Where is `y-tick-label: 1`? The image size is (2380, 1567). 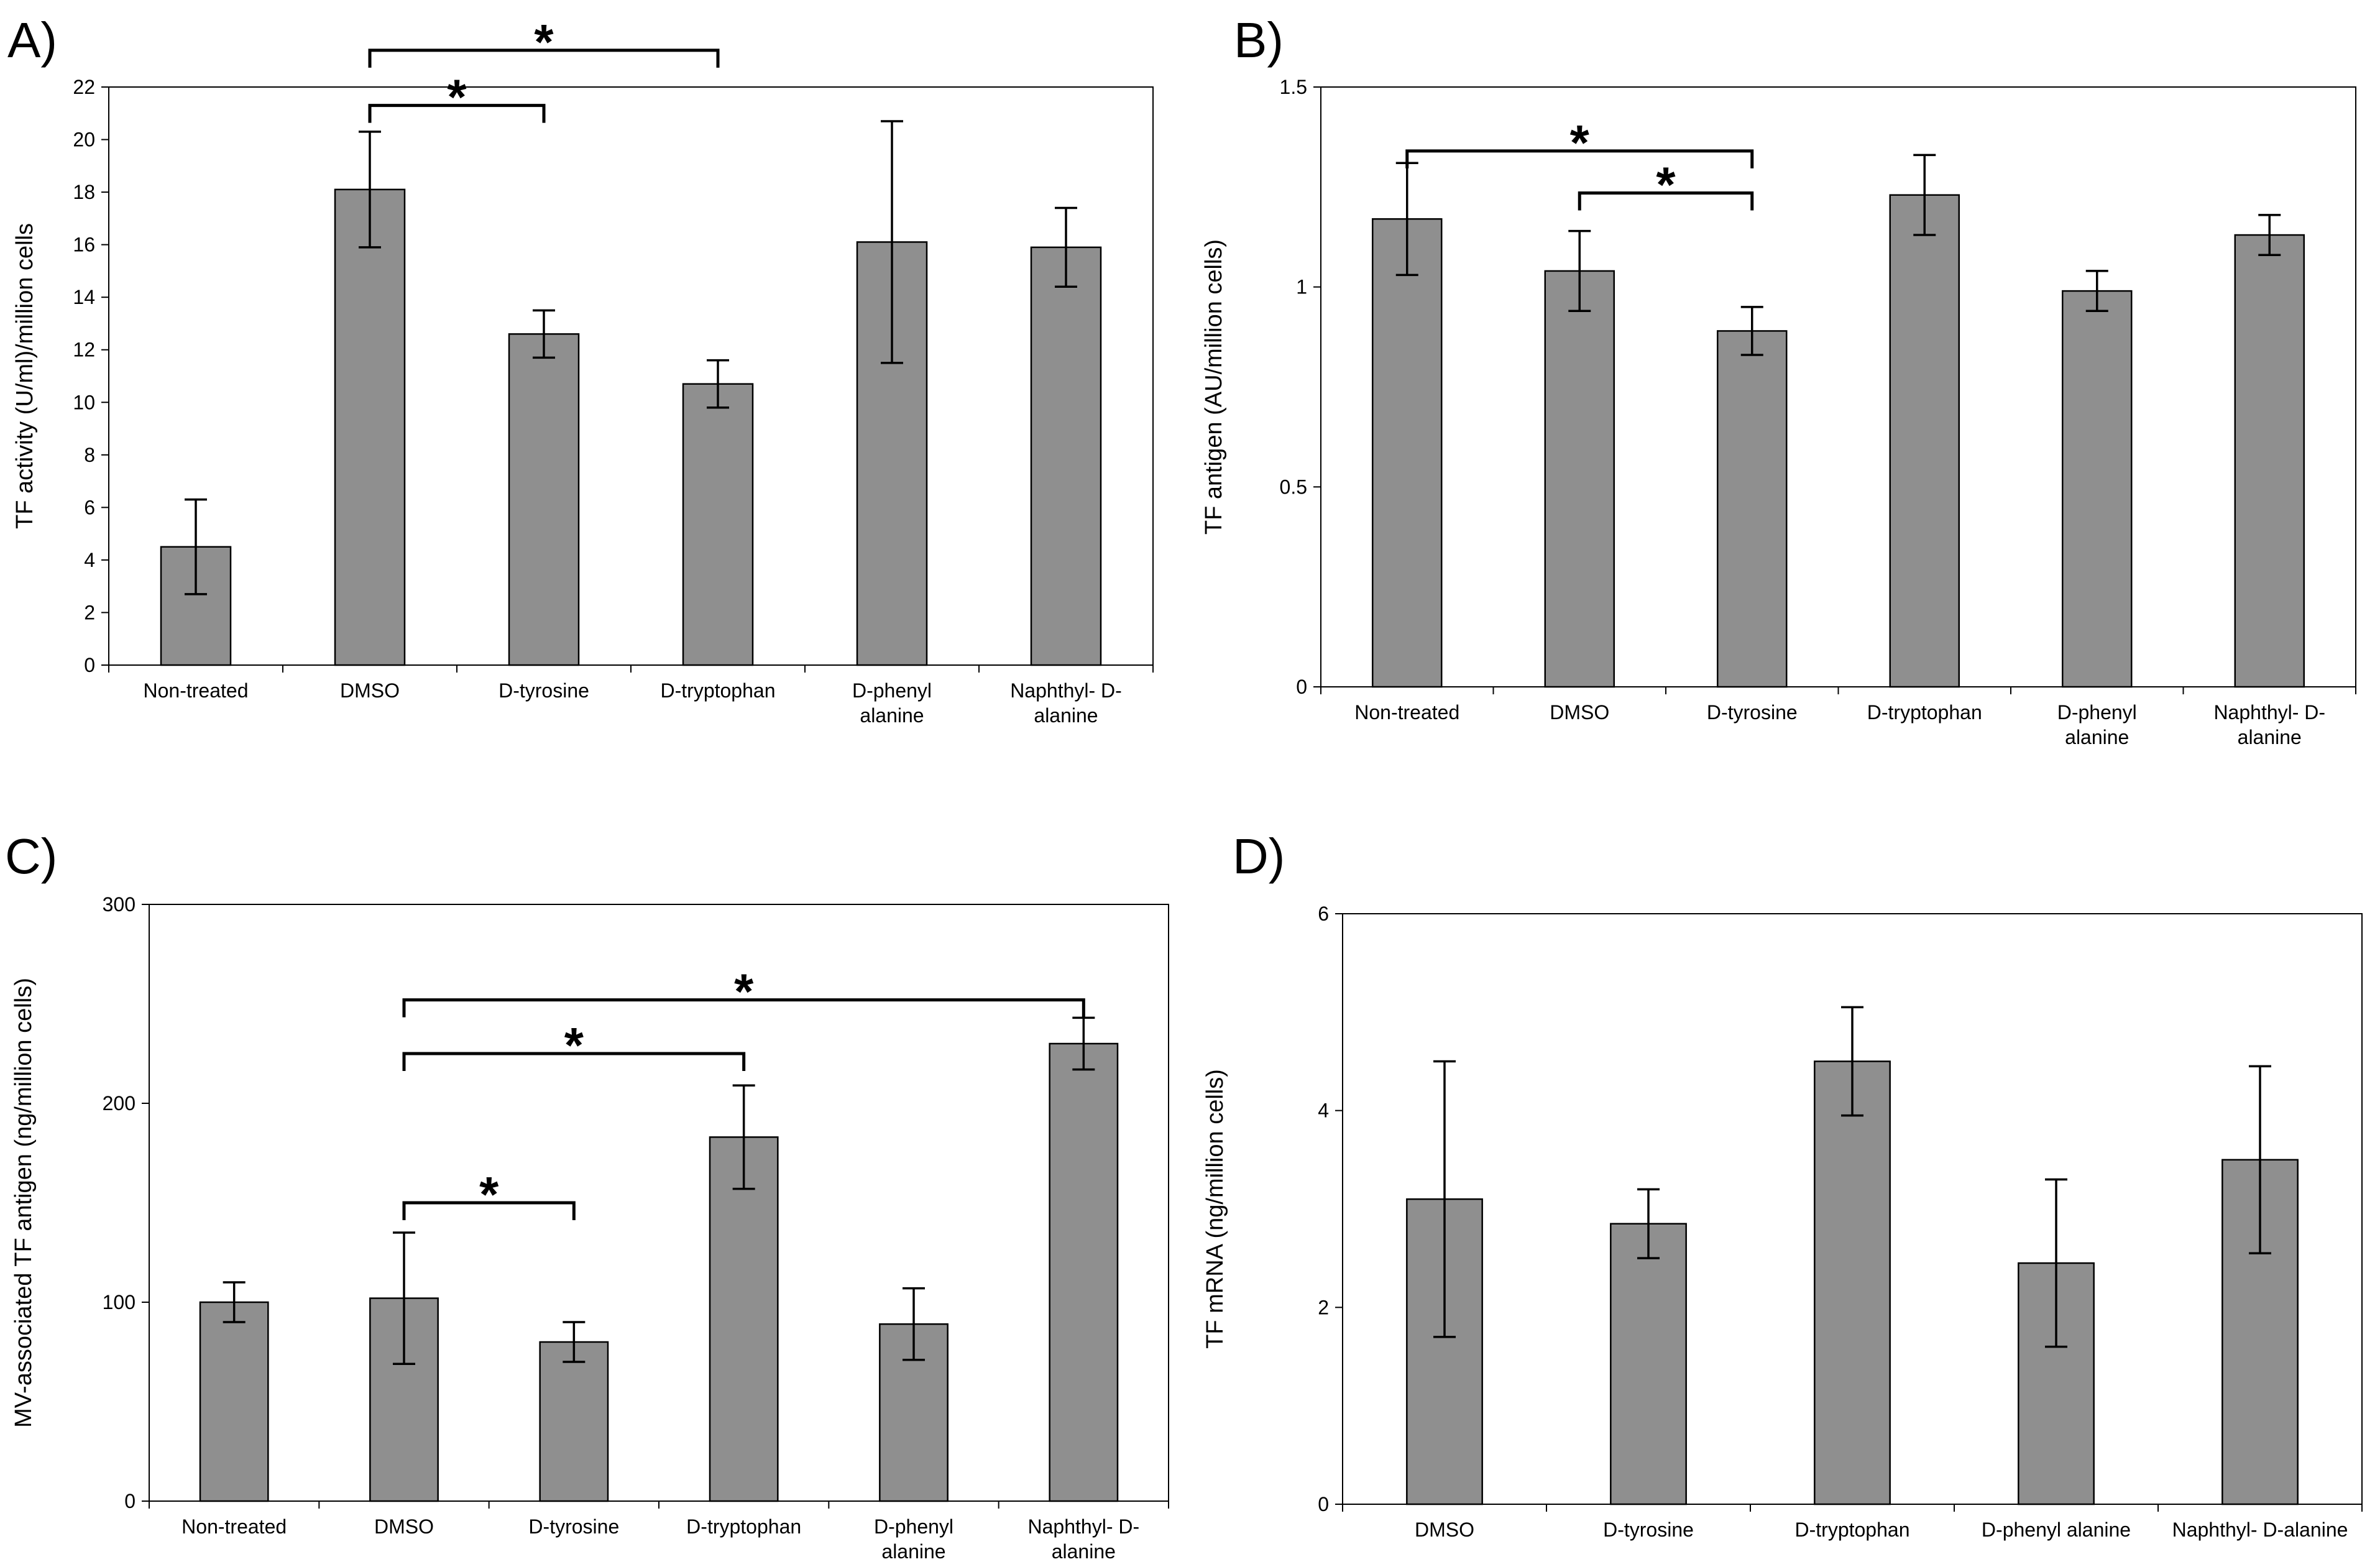
y-tick-label: 1 is located at coordinates (1301, 287).